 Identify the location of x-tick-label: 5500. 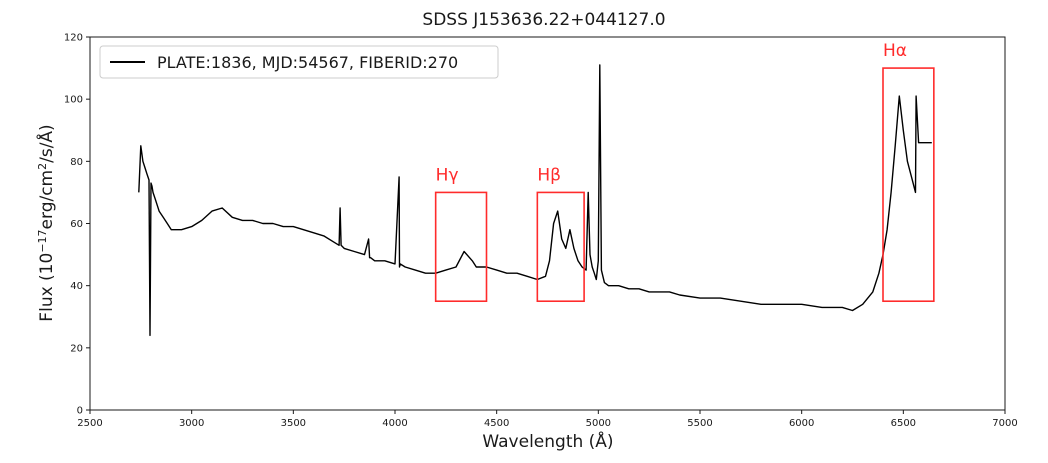
(699, 423).